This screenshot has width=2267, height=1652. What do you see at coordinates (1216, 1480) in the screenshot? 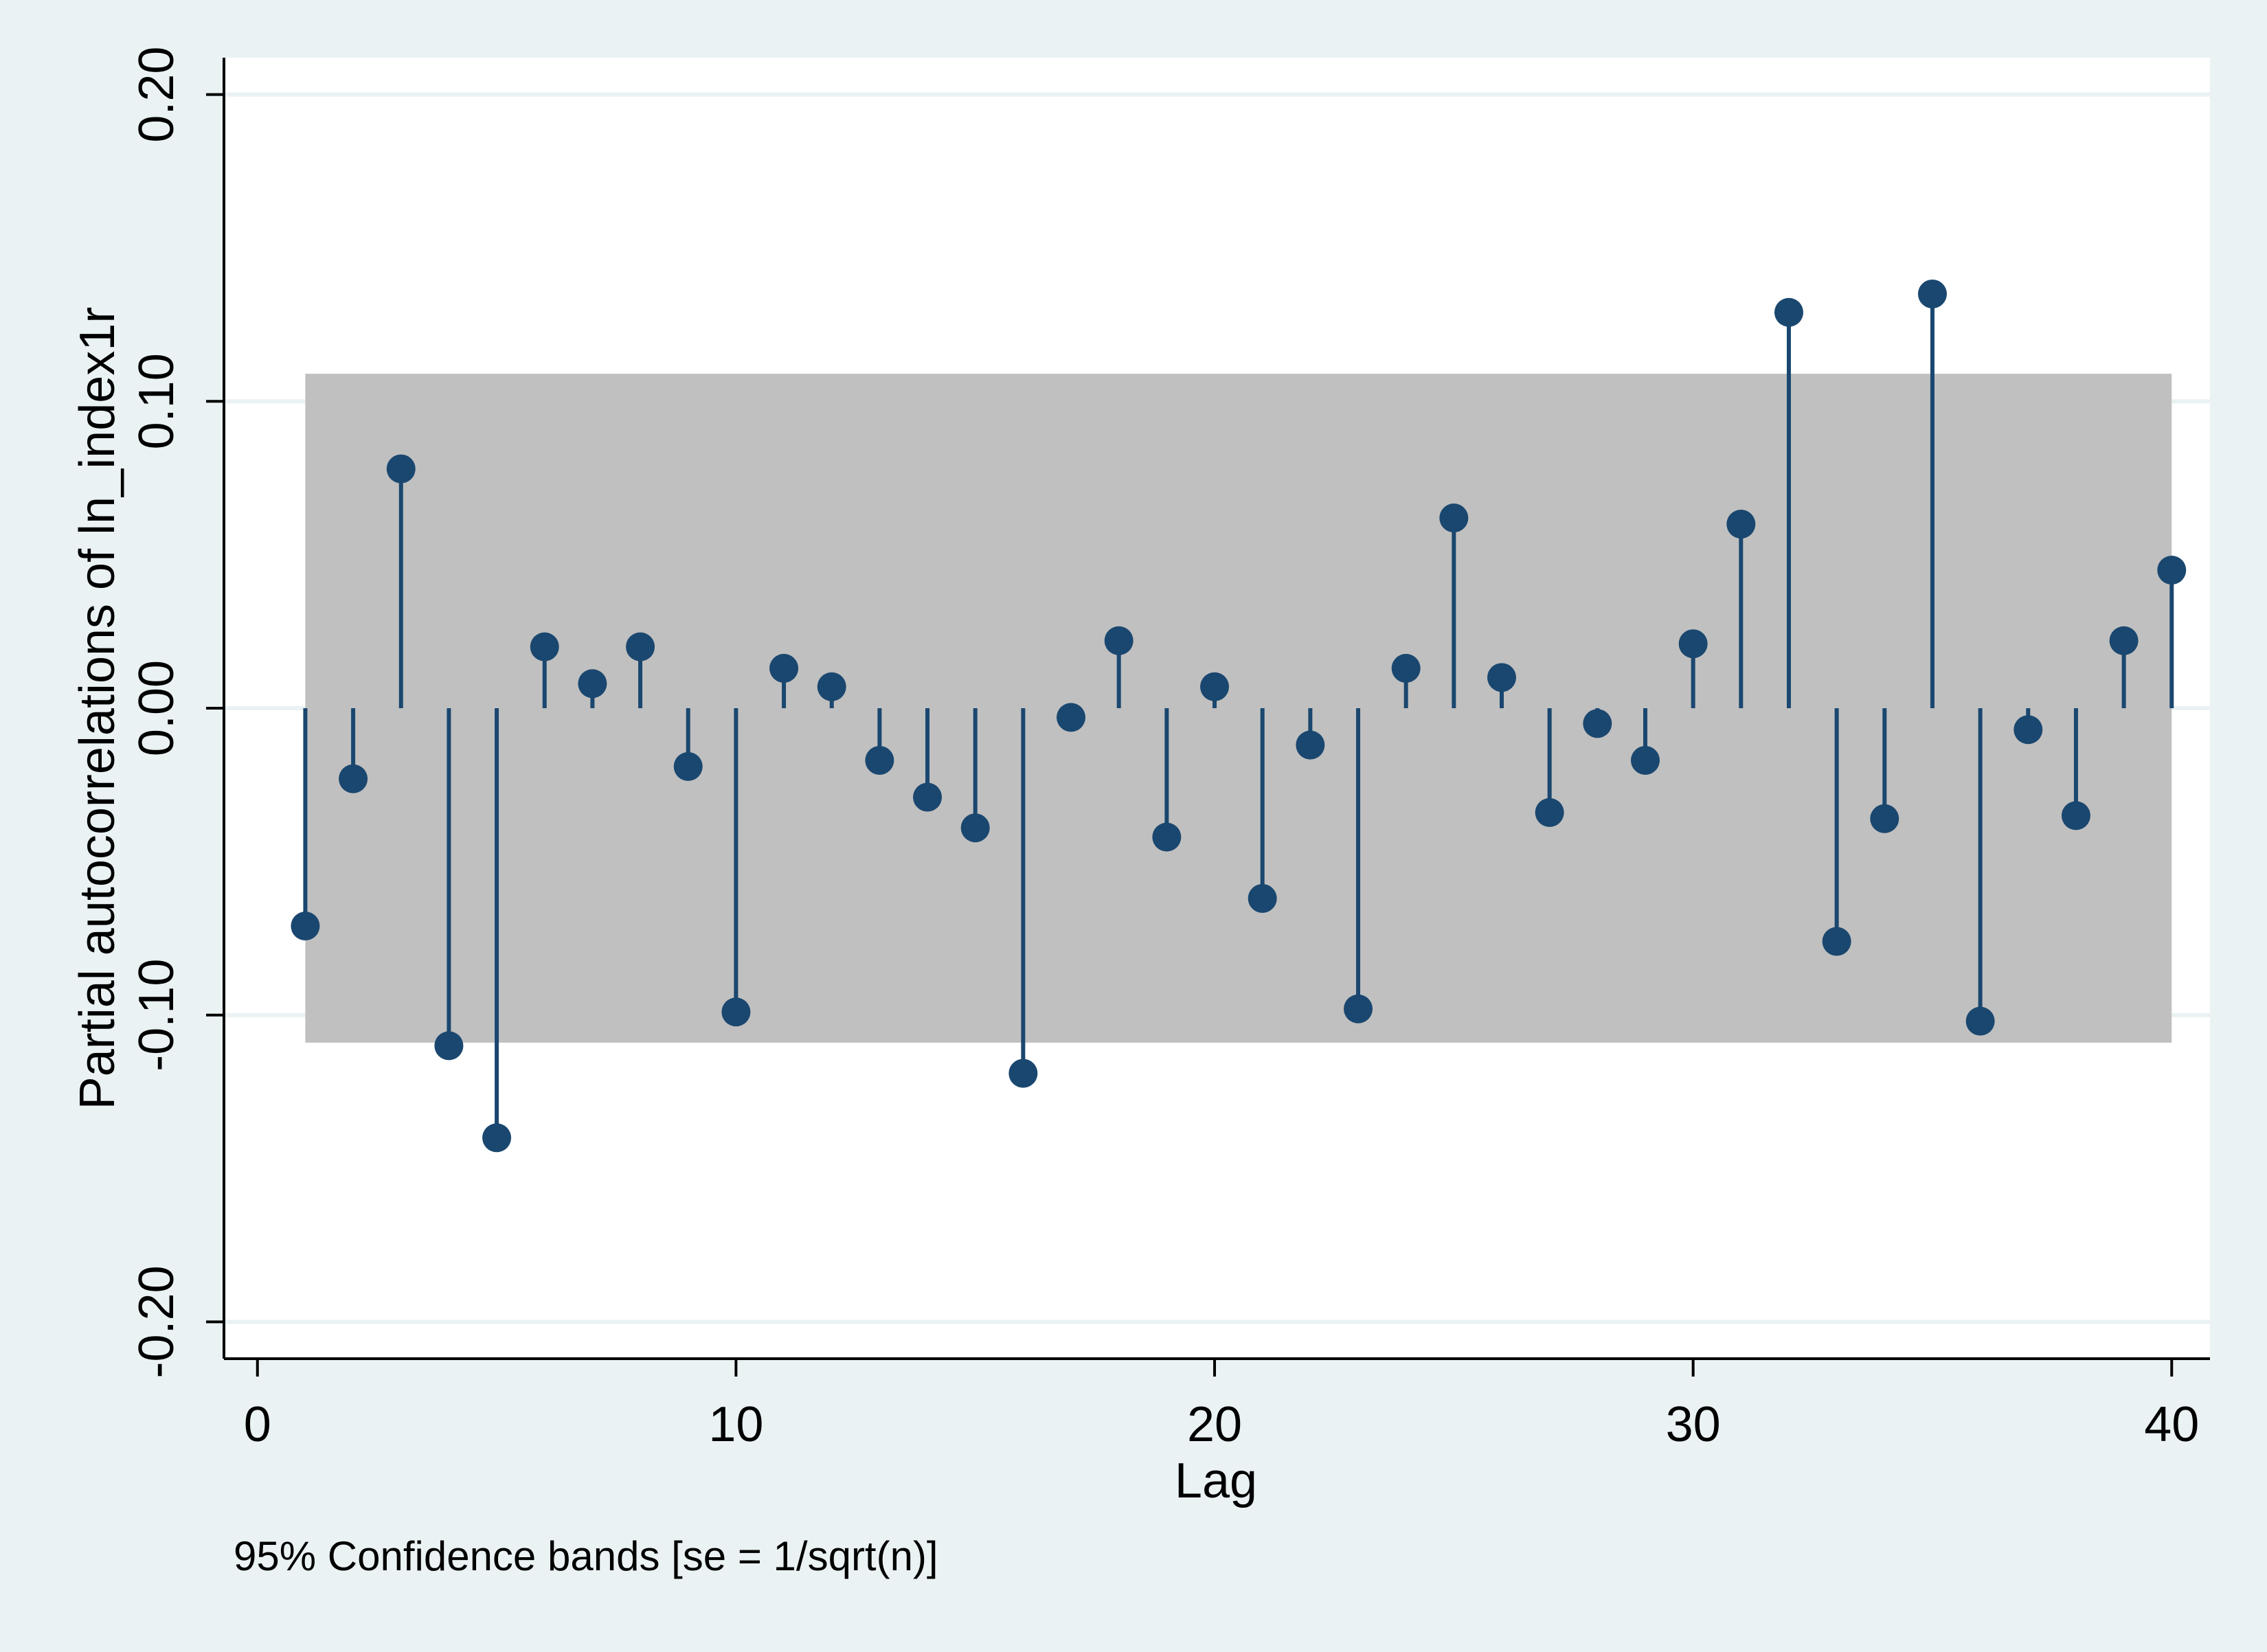
I see `x-axis-title: Lag` at bounding box center [1216, 1480].